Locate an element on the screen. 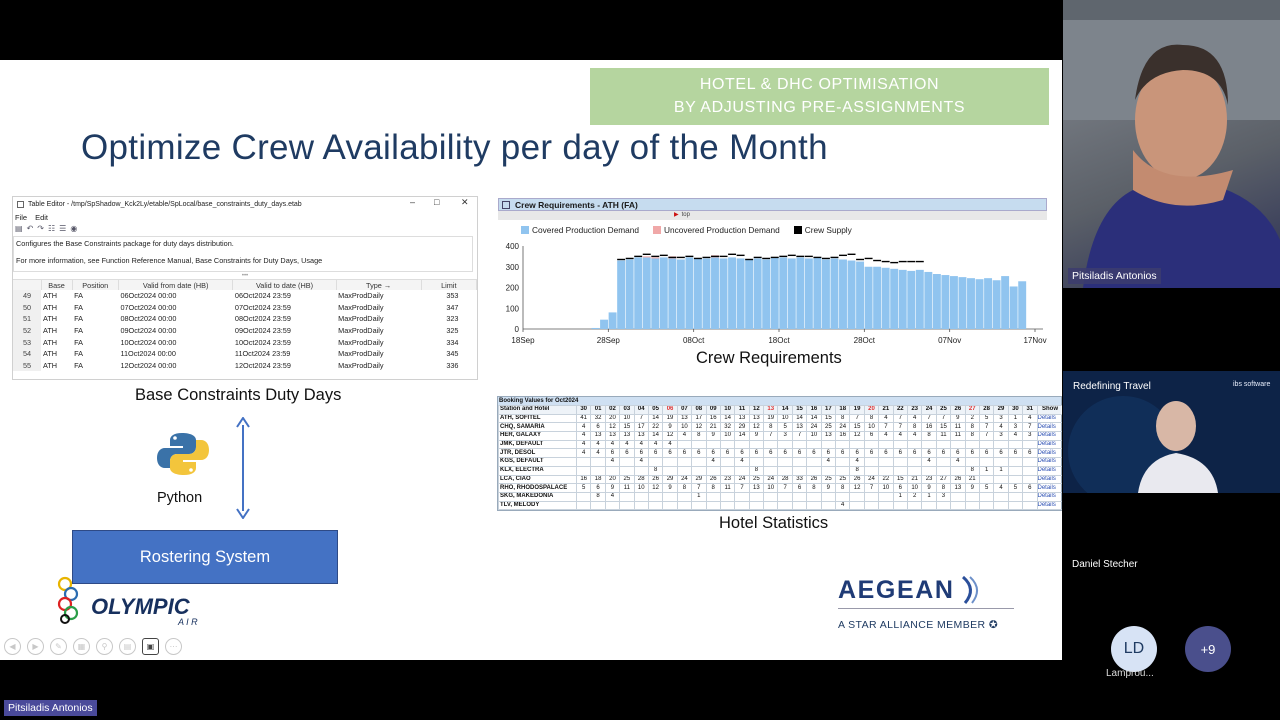 This screenshot has width=1280, height=720. more-participants-button: +9 is located at coordinates (1208, 649).